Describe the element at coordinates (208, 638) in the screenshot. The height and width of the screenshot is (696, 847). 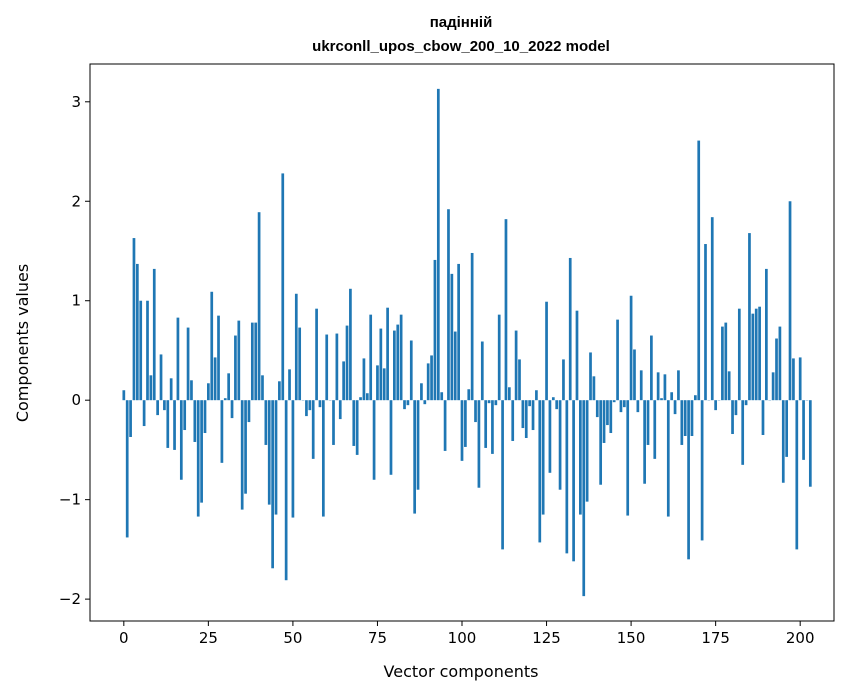
I see `x-tick-label: 25` at that location.